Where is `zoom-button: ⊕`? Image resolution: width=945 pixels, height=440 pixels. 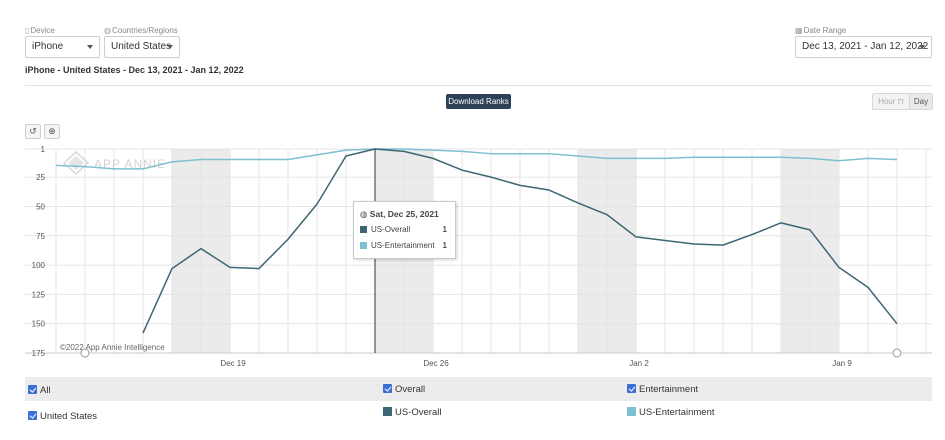
zoom-button: ⊕ is located at coordinates (52, 131).